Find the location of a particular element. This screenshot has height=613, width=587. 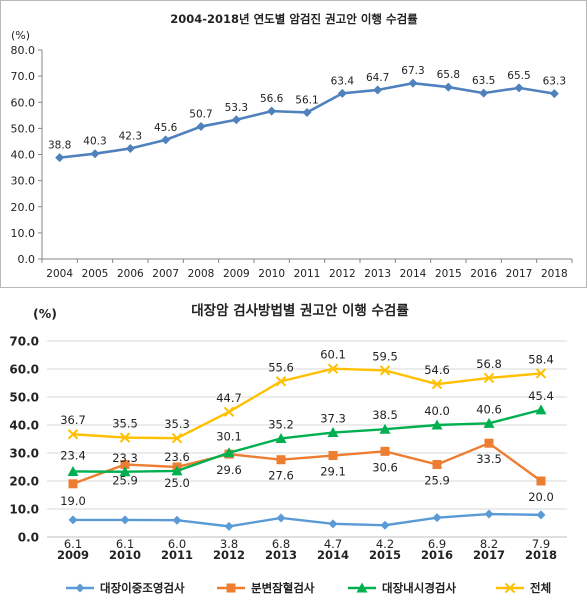

chart2-x-tick-label: 2009 is located at coordinates (73, 555).